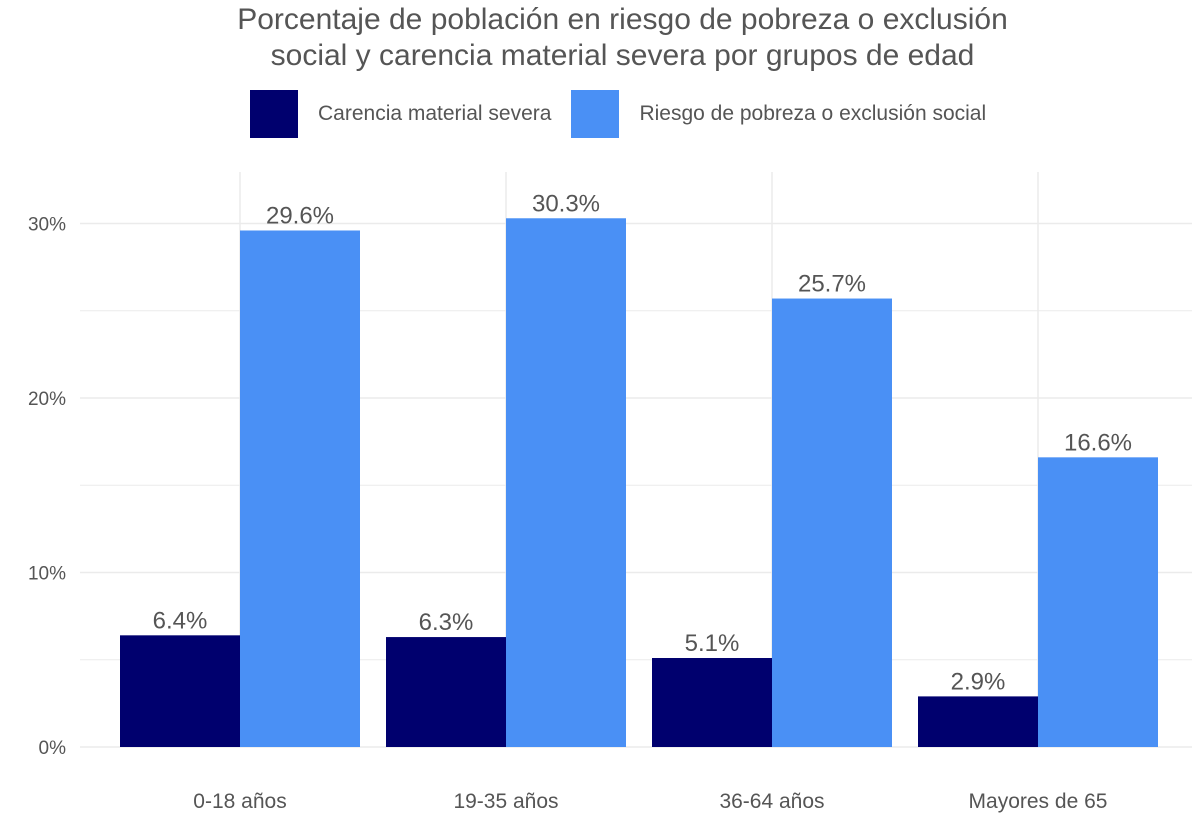  Describe the element at coordinates (180, 620) in the screenshot. I see `data-label: 6.4%` at that location.